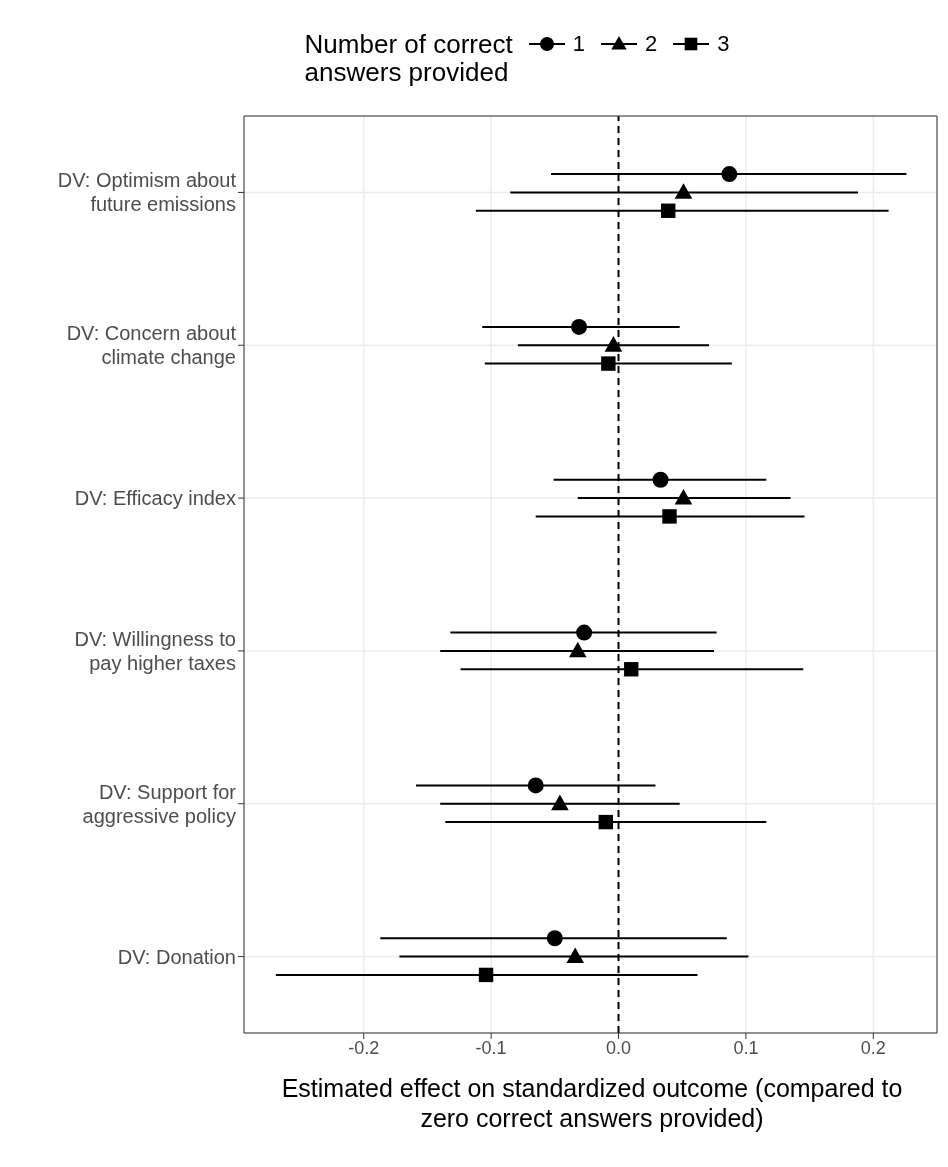  What do you see at coordinates (578, 44) in the screenshot?
I see `legend-label: 1` at bounding box center [578, 44].